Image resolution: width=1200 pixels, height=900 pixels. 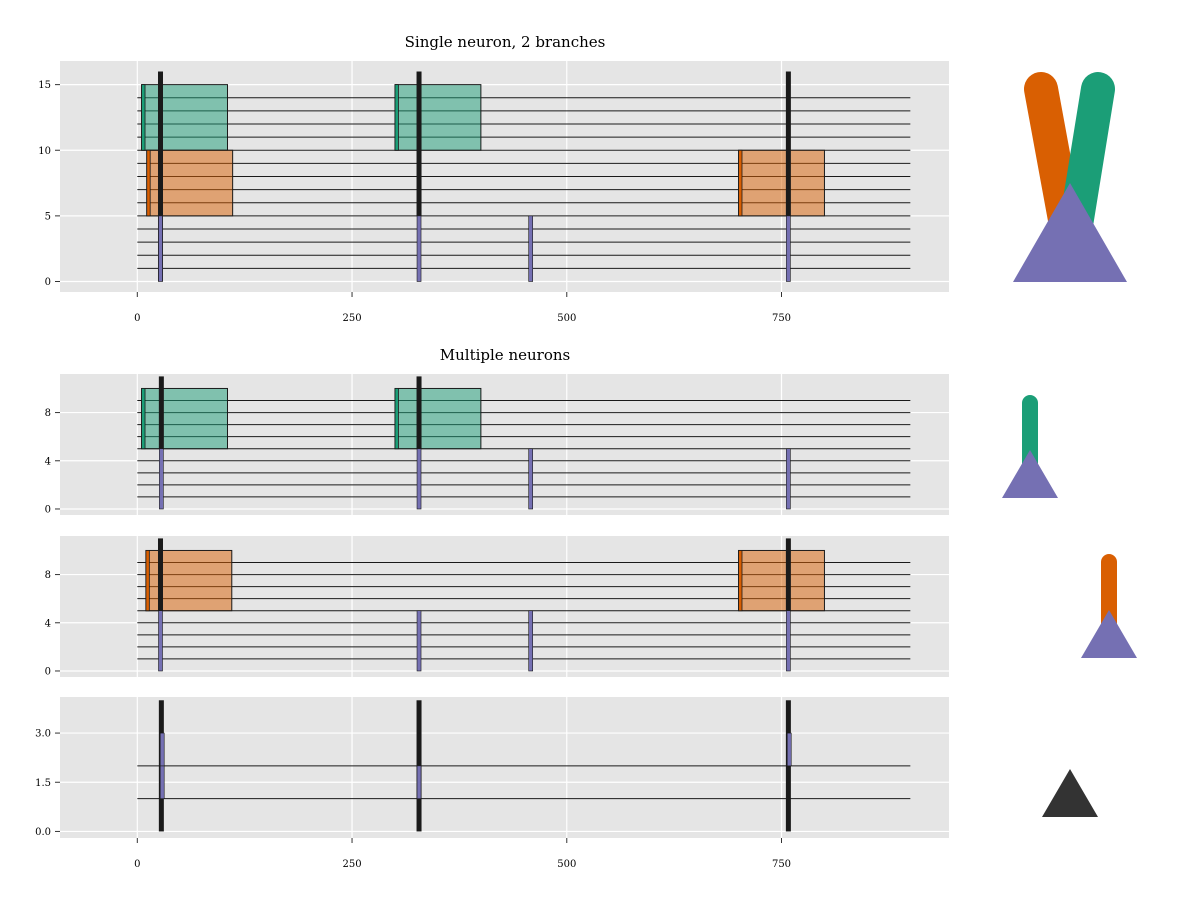 I want to click on y-tick-label: 0.0, so click(x=43, y=832).